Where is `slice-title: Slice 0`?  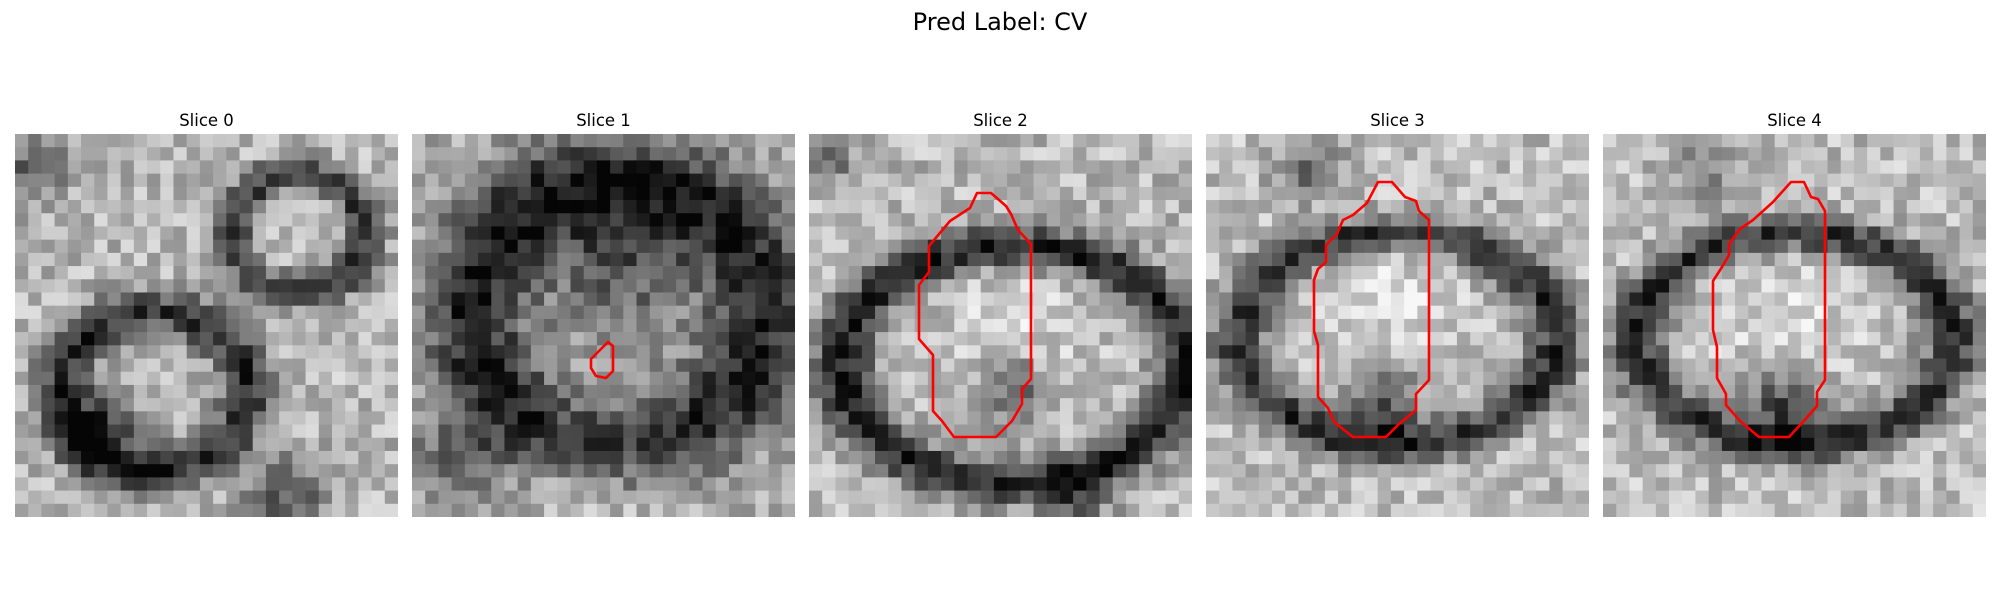 slice-title: Slice 0 is located at coordinates (206, 120).